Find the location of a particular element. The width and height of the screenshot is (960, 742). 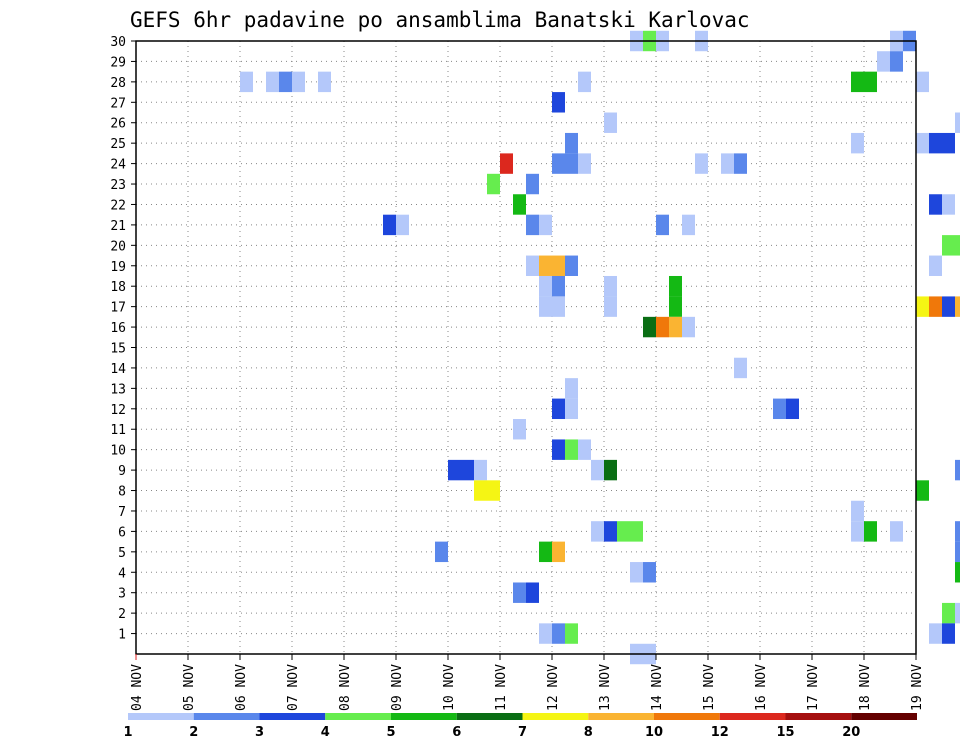

x-tick-label: 15 NOV is located at coordinates (709, 687).